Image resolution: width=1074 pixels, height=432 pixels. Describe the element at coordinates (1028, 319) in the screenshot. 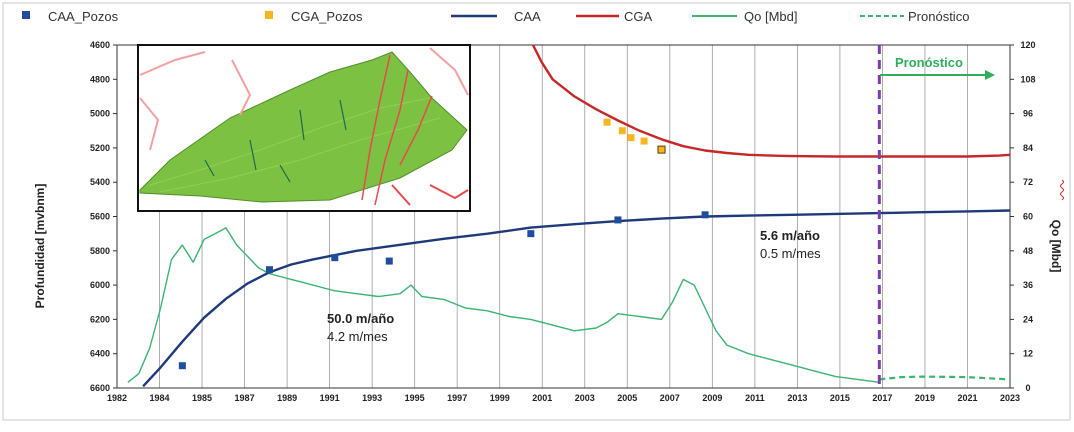

I see `y-right-tick-label: 24` at that location.